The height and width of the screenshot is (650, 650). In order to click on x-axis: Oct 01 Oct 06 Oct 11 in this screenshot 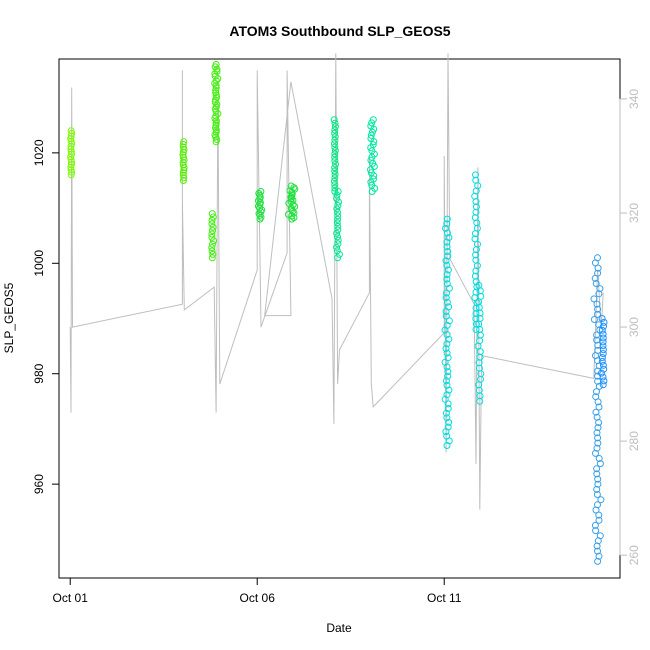, I will do `click(257, 591)`.